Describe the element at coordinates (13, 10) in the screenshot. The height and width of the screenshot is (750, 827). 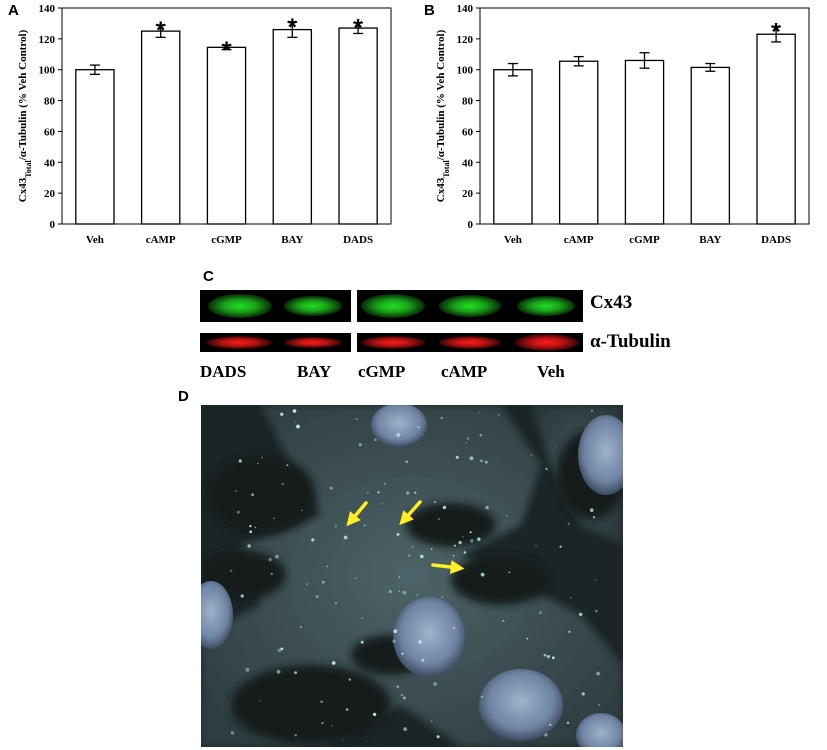
I see `panel-label-a: A` at that location.